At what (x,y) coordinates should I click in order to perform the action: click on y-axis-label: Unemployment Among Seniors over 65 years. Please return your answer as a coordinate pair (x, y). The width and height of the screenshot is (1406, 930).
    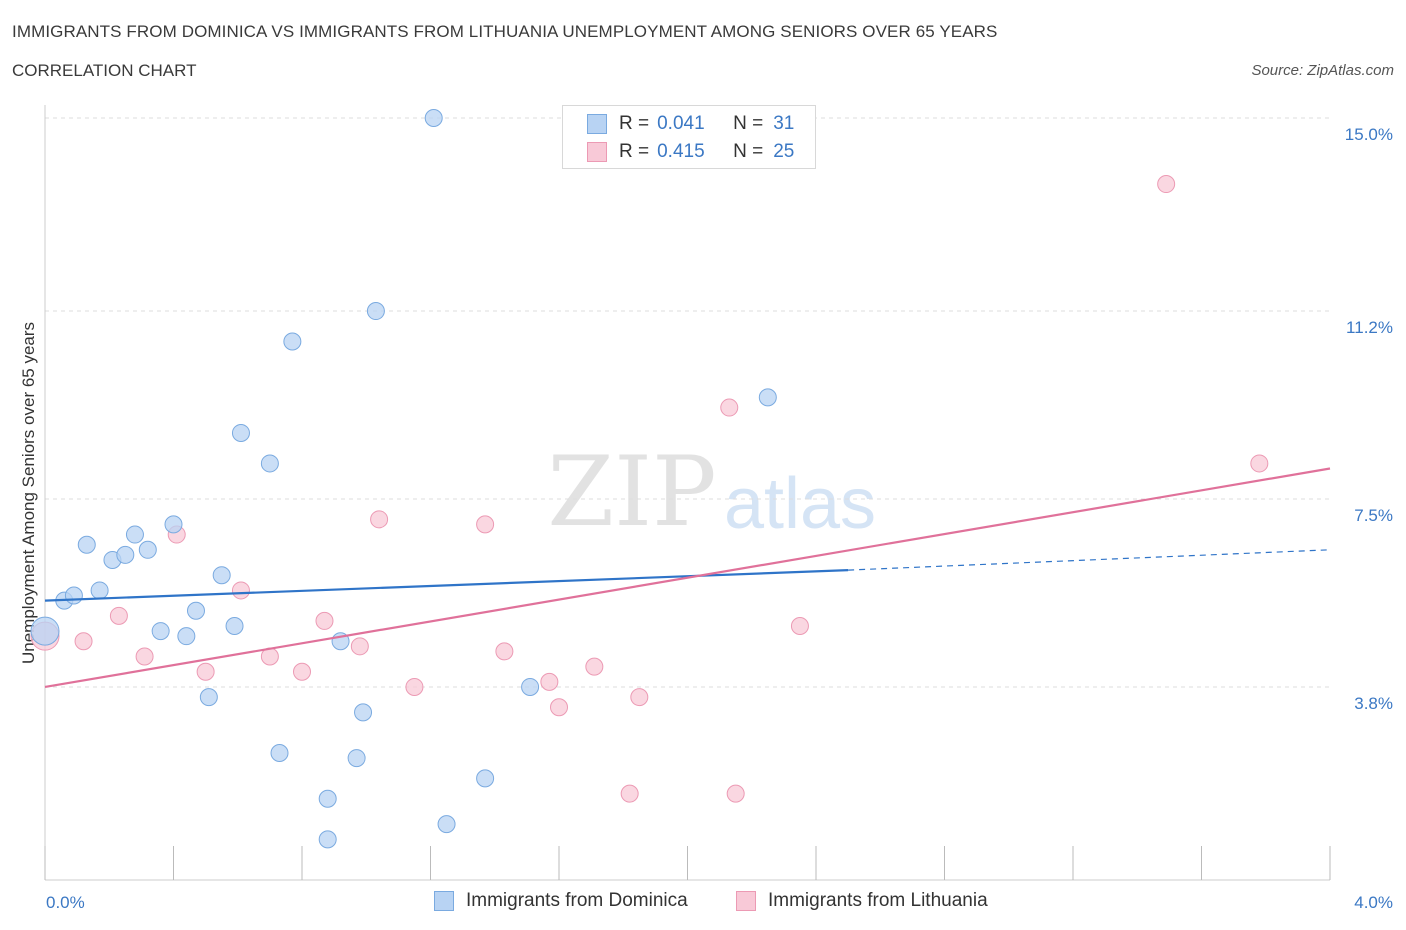
    Looking at the image, I should click on (28, 493).